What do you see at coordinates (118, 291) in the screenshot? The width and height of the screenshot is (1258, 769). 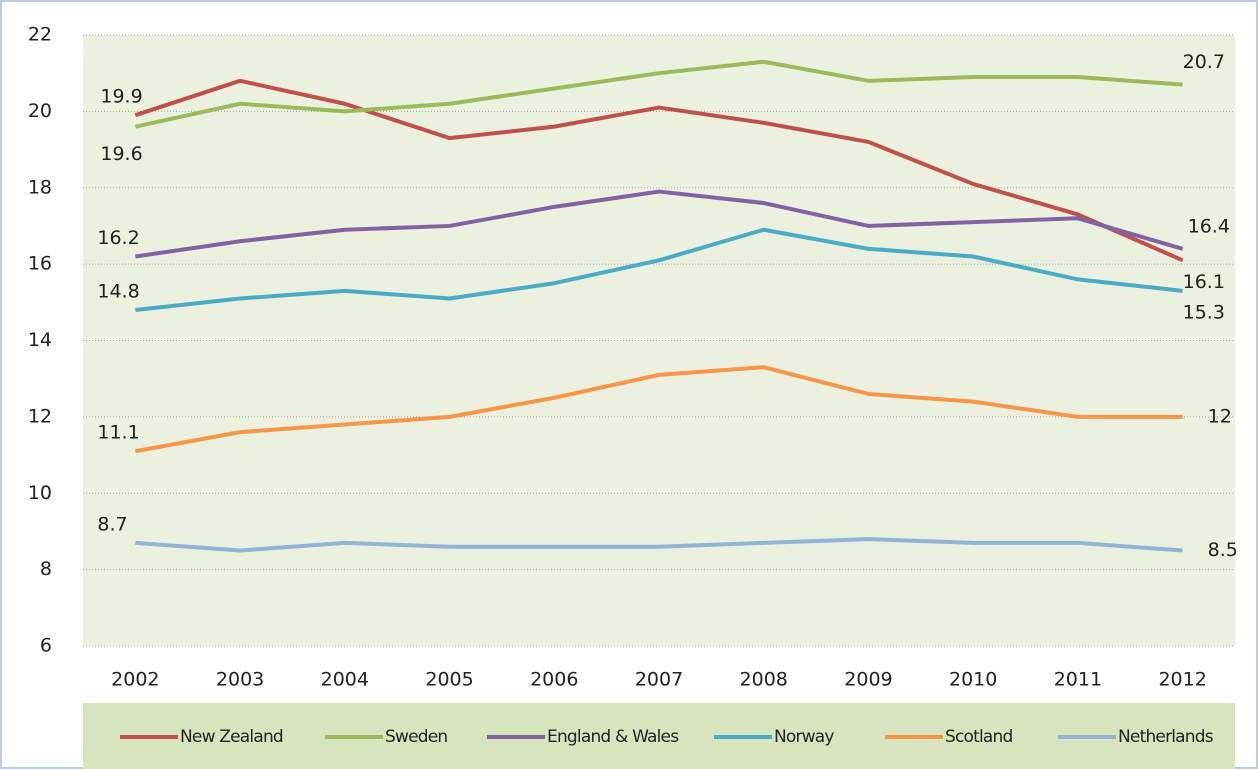 I see `data-label: 14.8` at bounding box center [118, 291].